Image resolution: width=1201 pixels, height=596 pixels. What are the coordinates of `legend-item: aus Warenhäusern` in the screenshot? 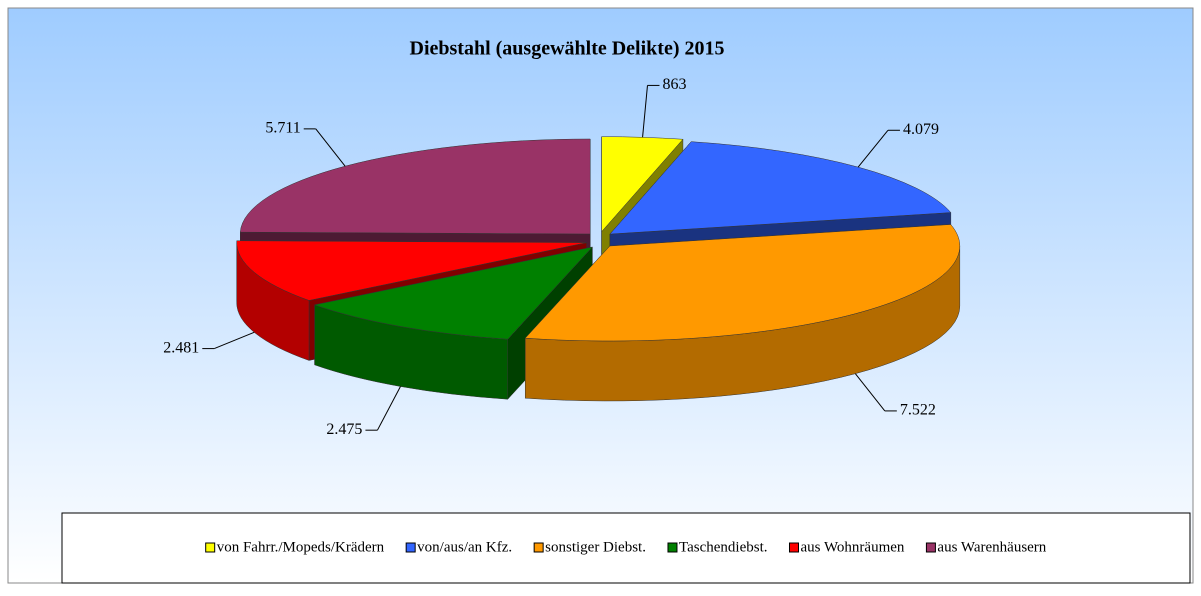 It's located at (986, 547).